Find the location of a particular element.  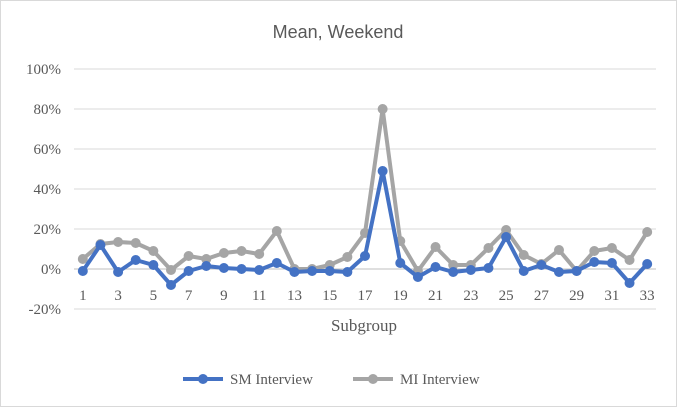

x-tick-label: 1 is located at coordinates (83, 296).